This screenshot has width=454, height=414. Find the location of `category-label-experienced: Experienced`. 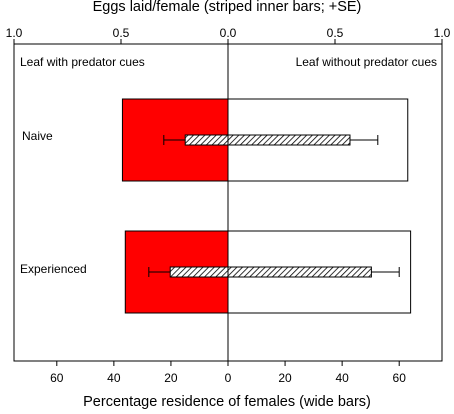

category-label-experienced: Experienced is located at coordinates (53, 269).